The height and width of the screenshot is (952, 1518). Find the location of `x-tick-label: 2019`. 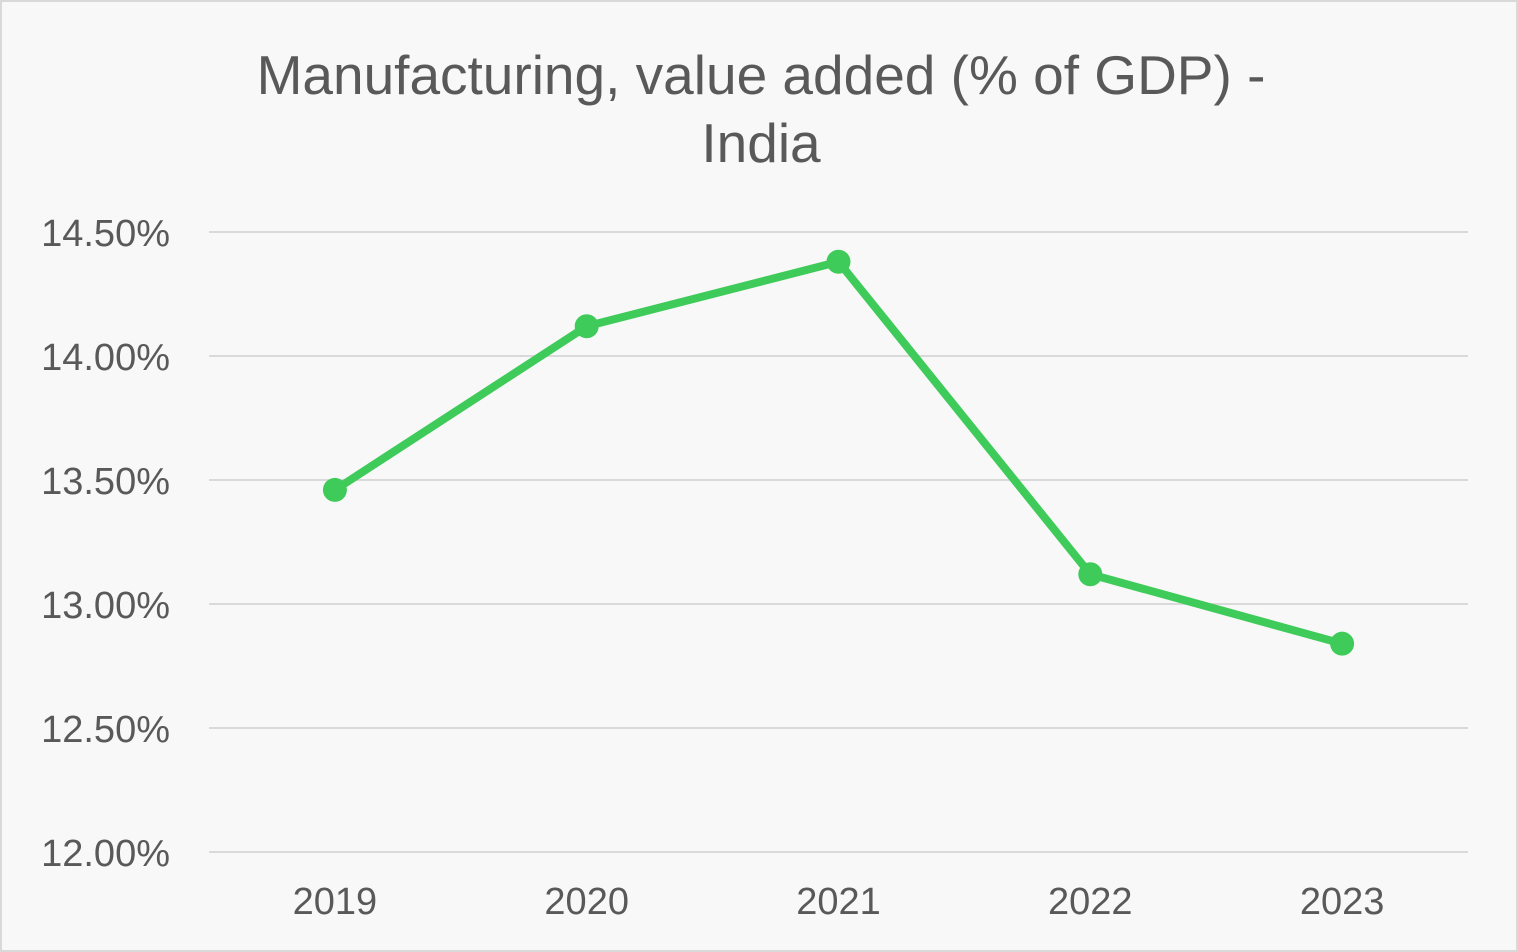

x-tick-label: 2019 is located at coordinates (335, 902).